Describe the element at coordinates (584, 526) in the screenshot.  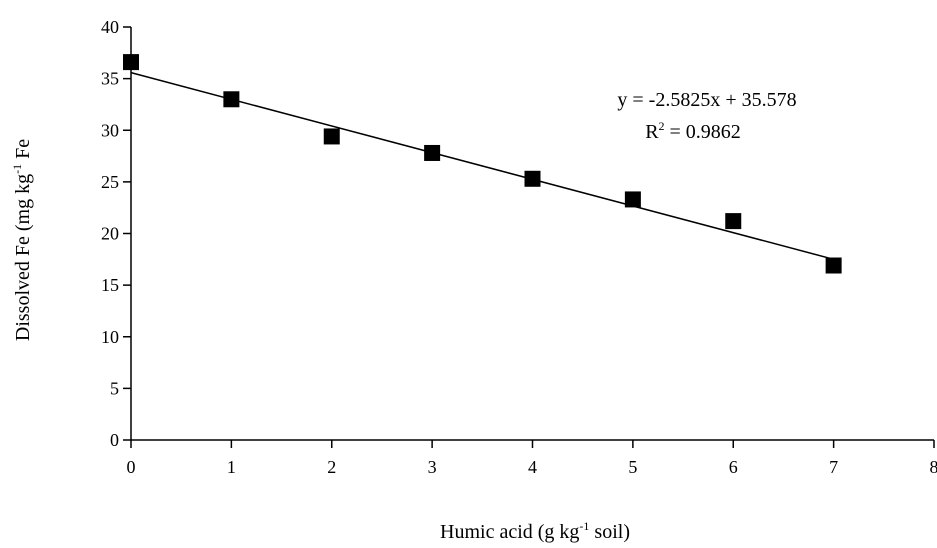
I see `x-axis-title-sup: -1` at that location.